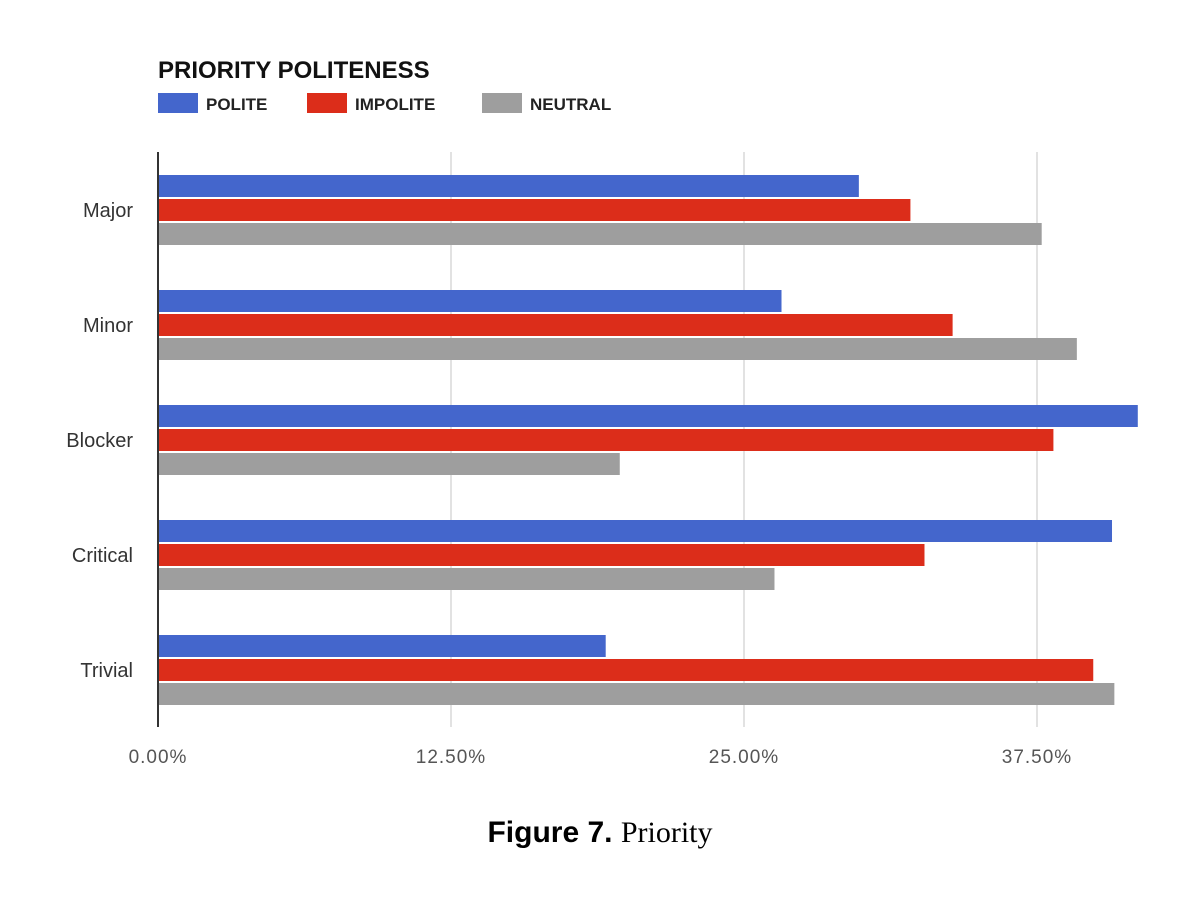  Describe the element at coordinates (451, 757) in the screenshot. I see `x-tick-label: 12.50%` at that location.